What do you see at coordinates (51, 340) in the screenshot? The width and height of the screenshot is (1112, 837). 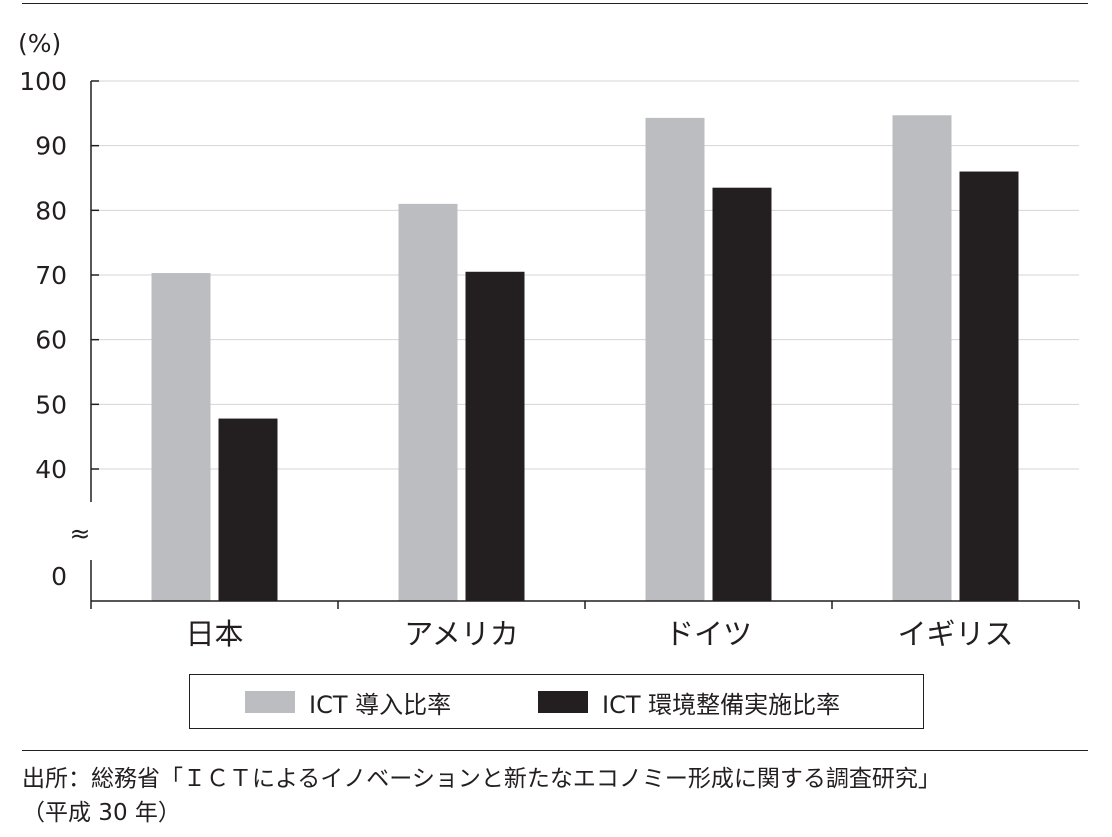 I see `y-tick-label: 60` at bounding box center [51, 340].